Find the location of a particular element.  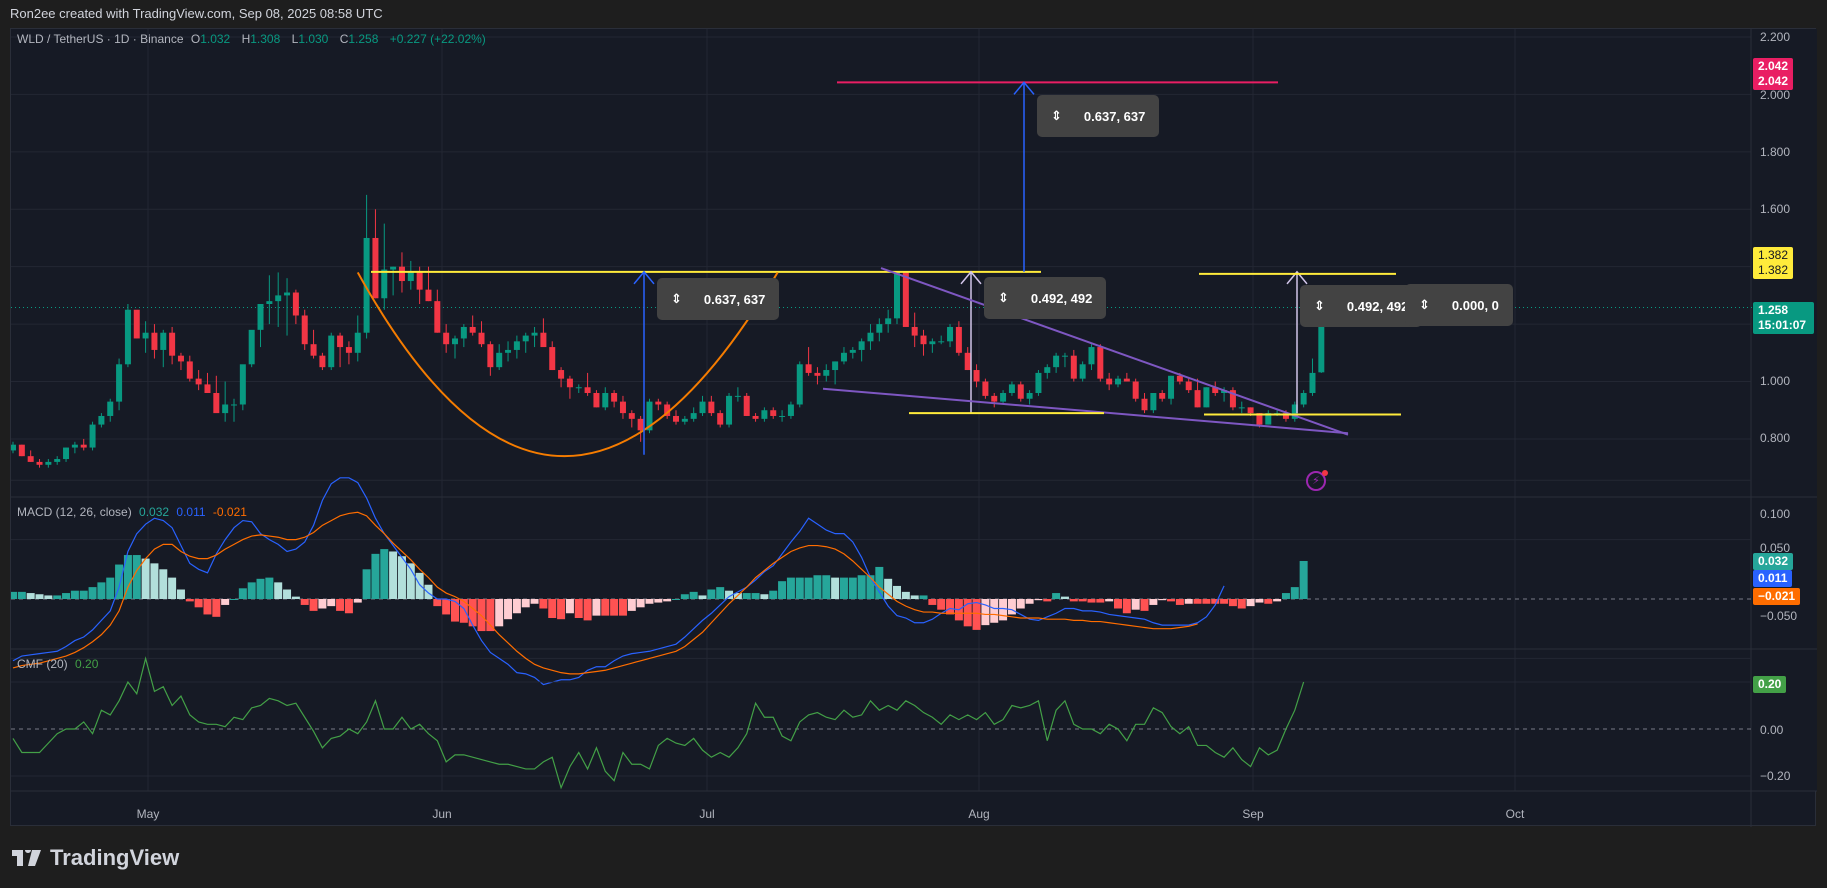

measure-label-wedge-height: ⇕ 0.492, 492 is located at coordinates (1045, 298).